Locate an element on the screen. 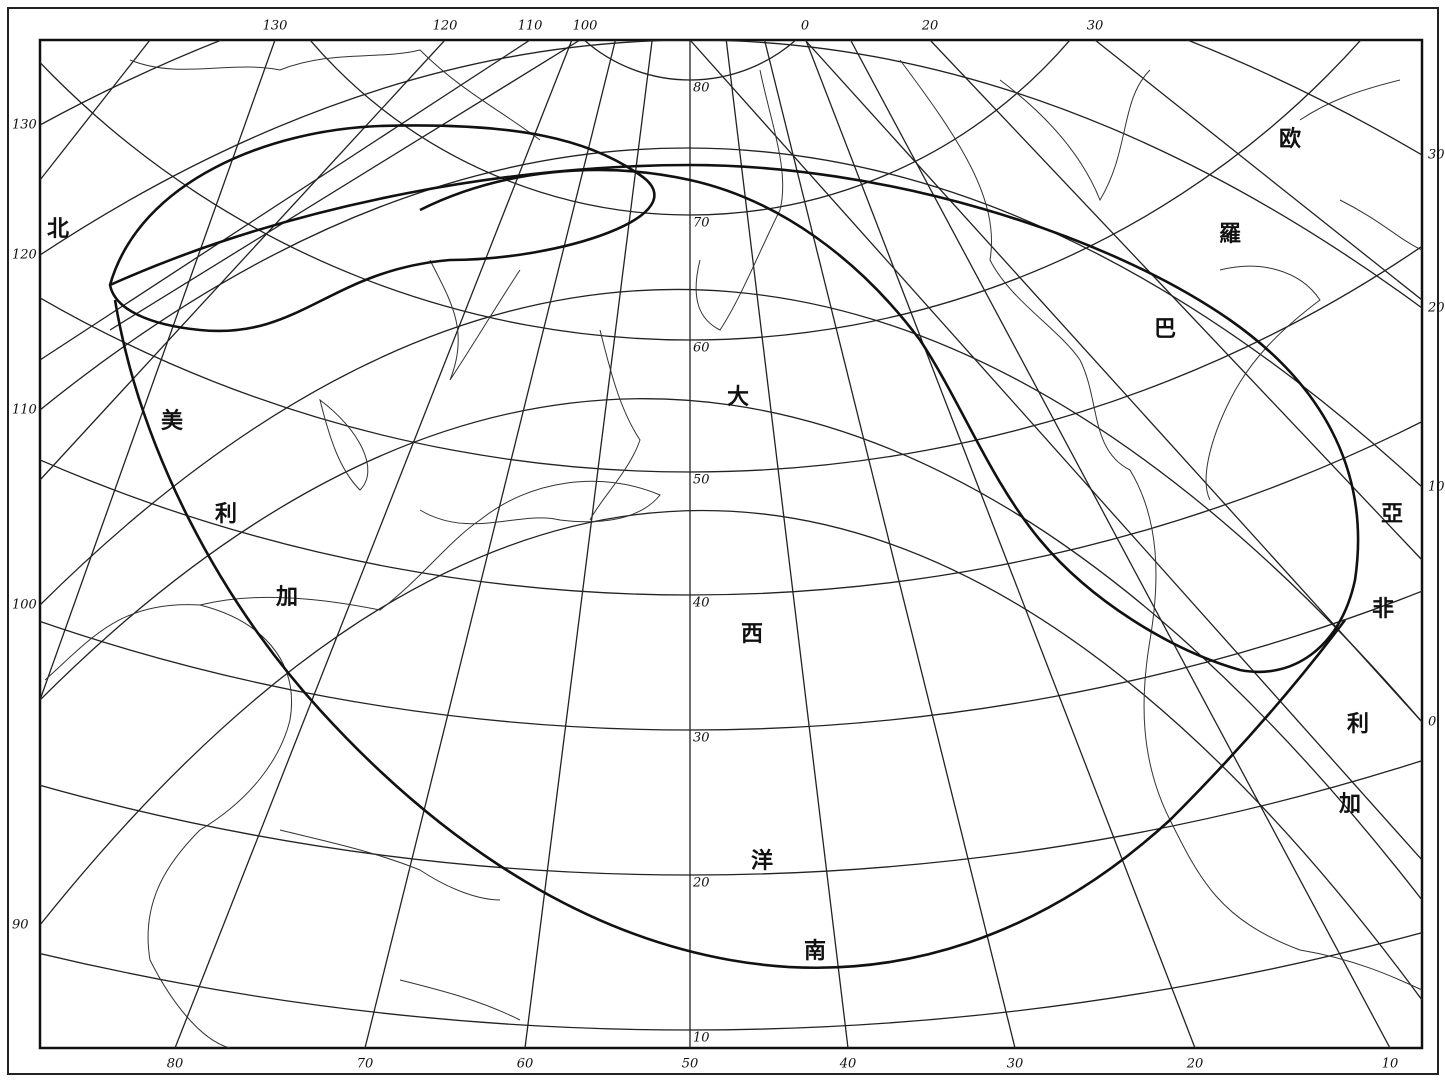  bottom-label: 80 is located at coordinates (175, 1064).